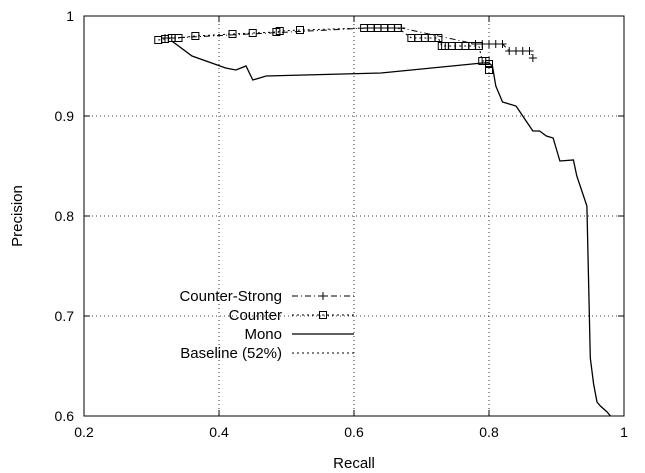 Image resolution: width=645 pixels, height=473 pixels. Describe the element at coordinates (291, 315) in the screenshot. I see `legend-item-counter: Counter` at that location.